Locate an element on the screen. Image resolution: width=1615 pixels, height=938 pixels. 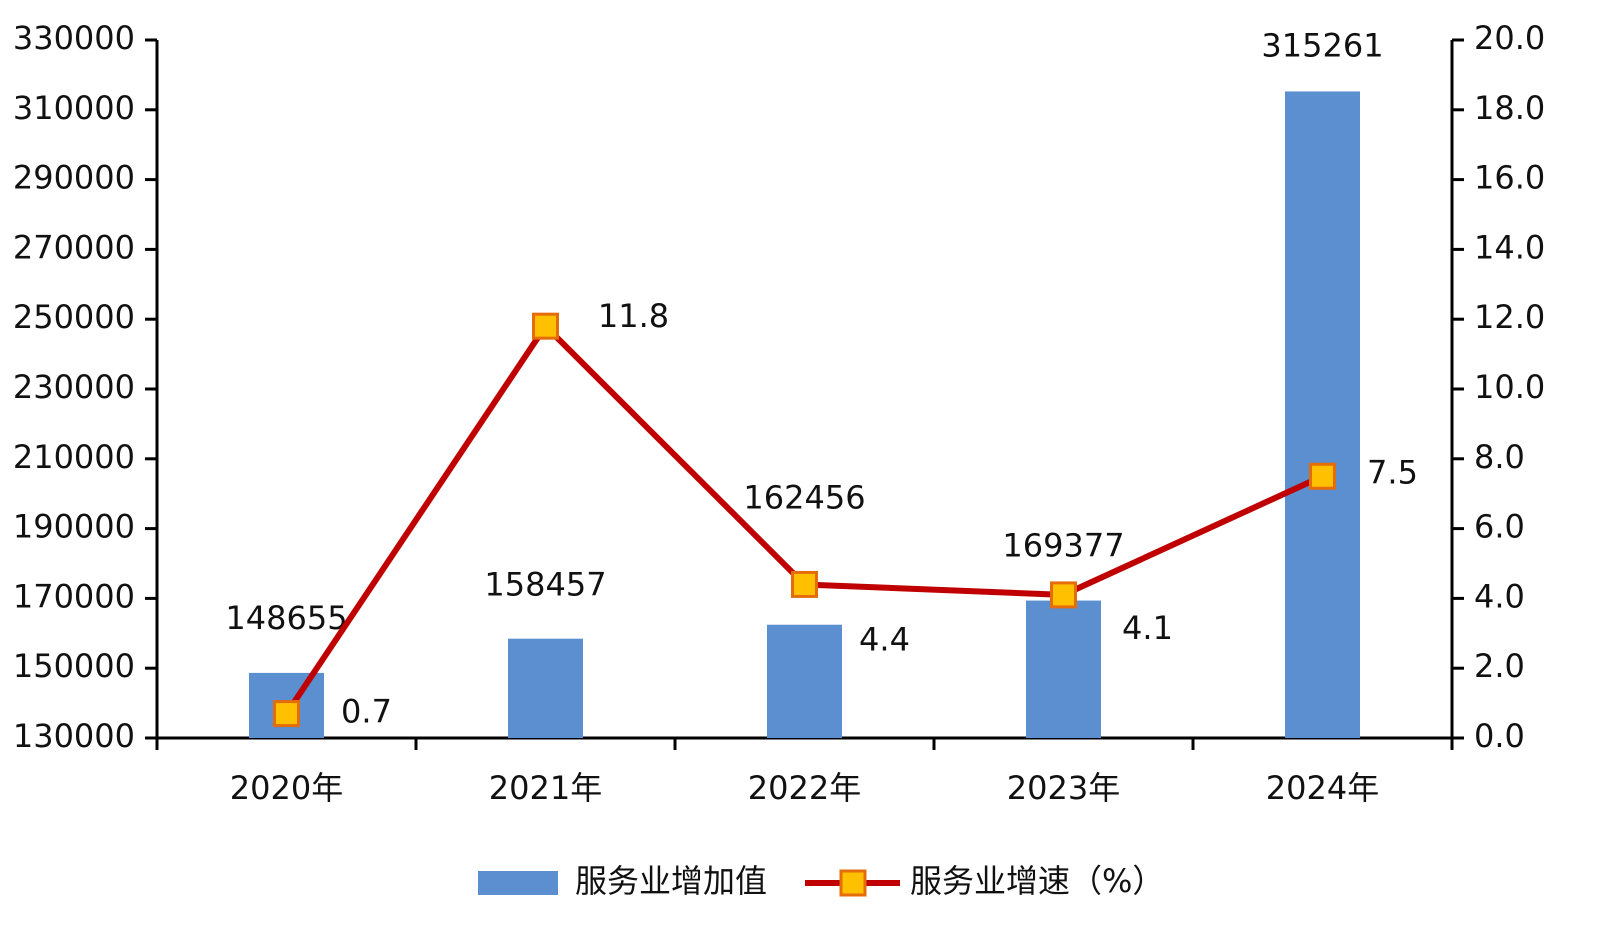
y-tick-label: 250000 is located at coordinates (74, 317).